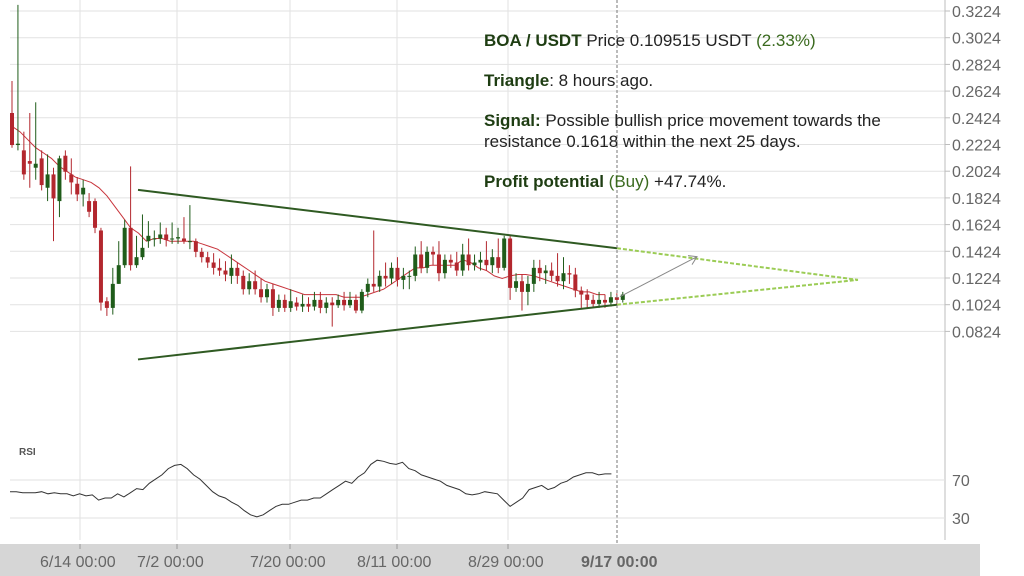  What do you see at coordinates (78, 562) in the screenshot?
I see `x-tick-label: 6/14 00:00` at bounding box center [78, 562].